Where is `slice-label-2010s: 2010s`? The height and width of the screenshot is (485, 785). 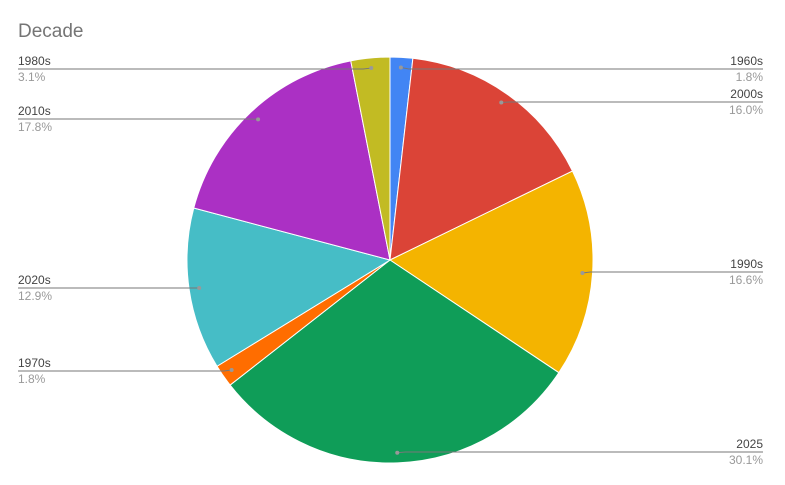
slice-label-2010s: 2010s is located at coordinates (34, 111).